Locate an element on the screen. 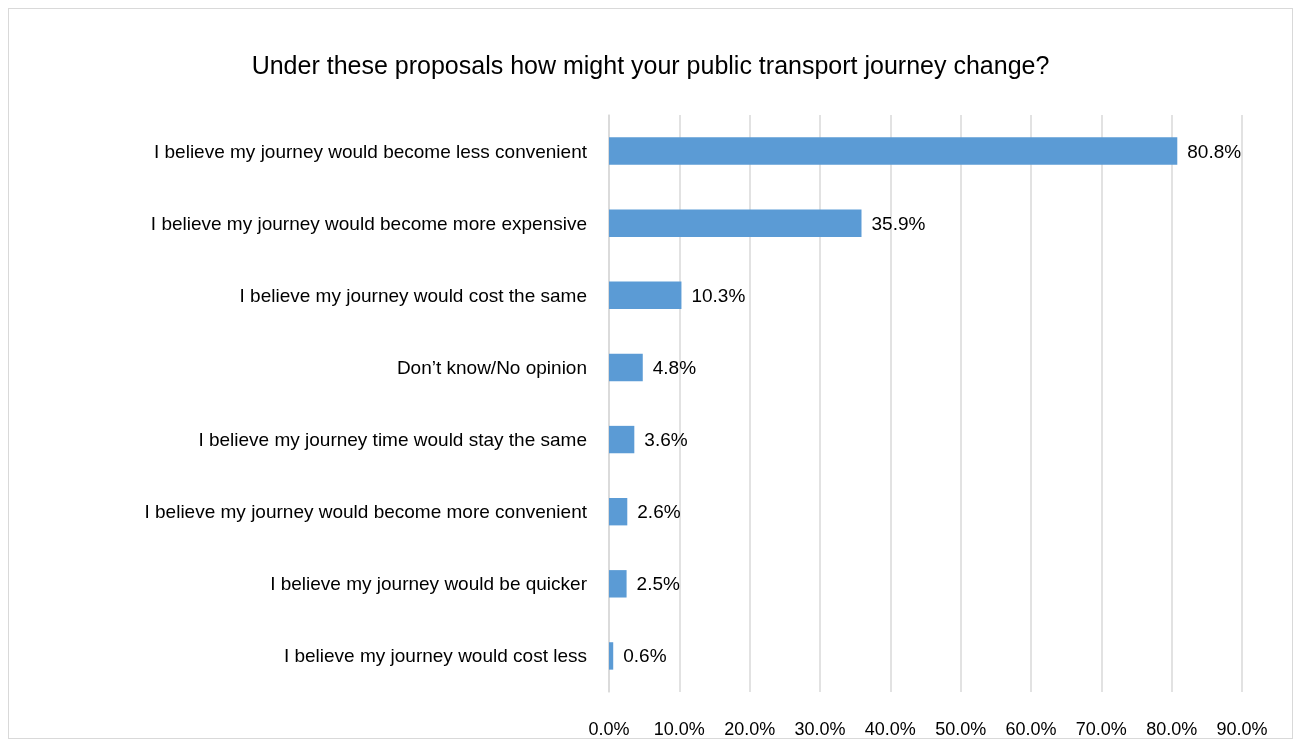 This screenshot has height=747, width=1301. y-tick-label: I believe my journey would become more expensive is located at coordinates (368, 223).